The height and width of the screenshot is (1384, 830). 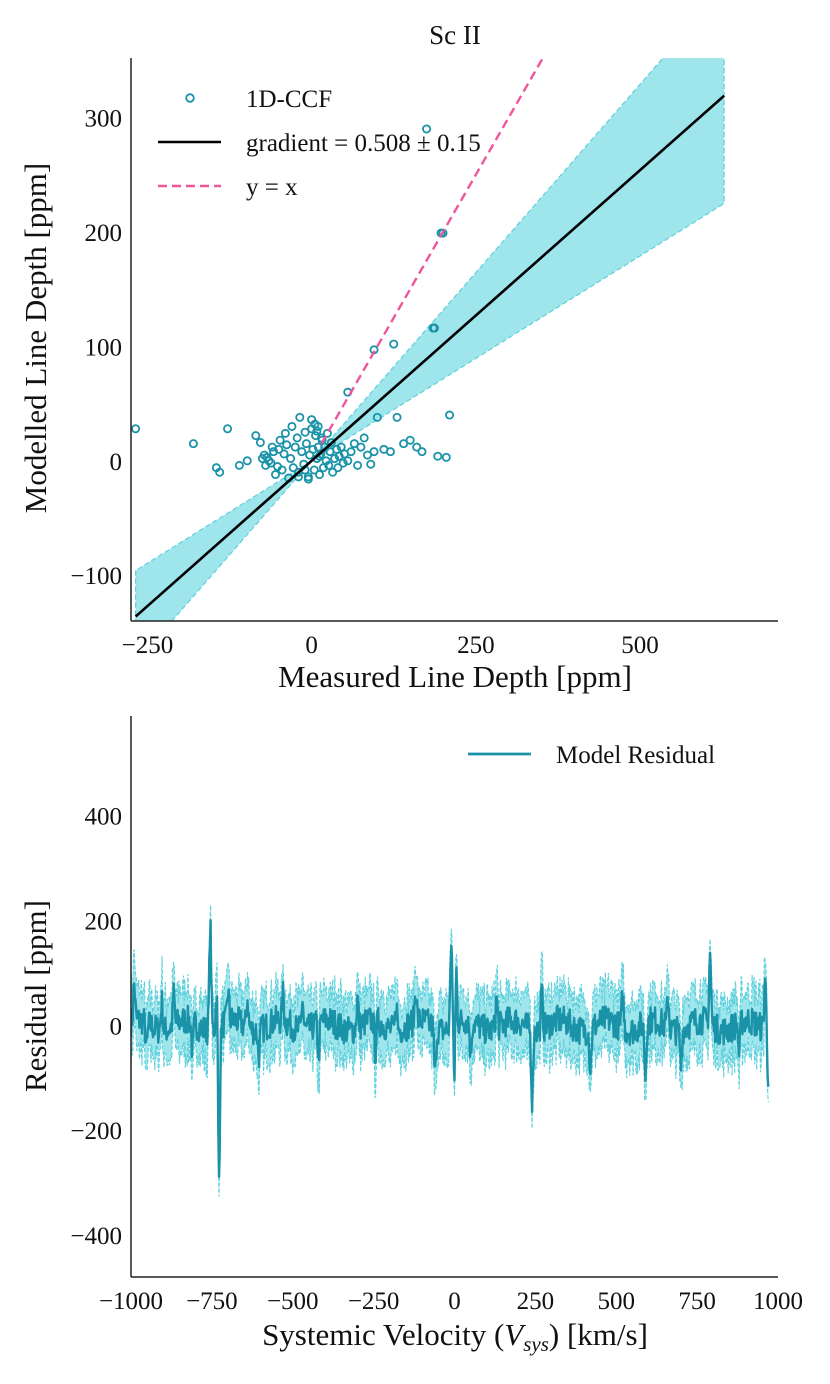 I want to click on legend-label-fit: gradient = 0.508 ± 0.15, so click(x=363, y=143).